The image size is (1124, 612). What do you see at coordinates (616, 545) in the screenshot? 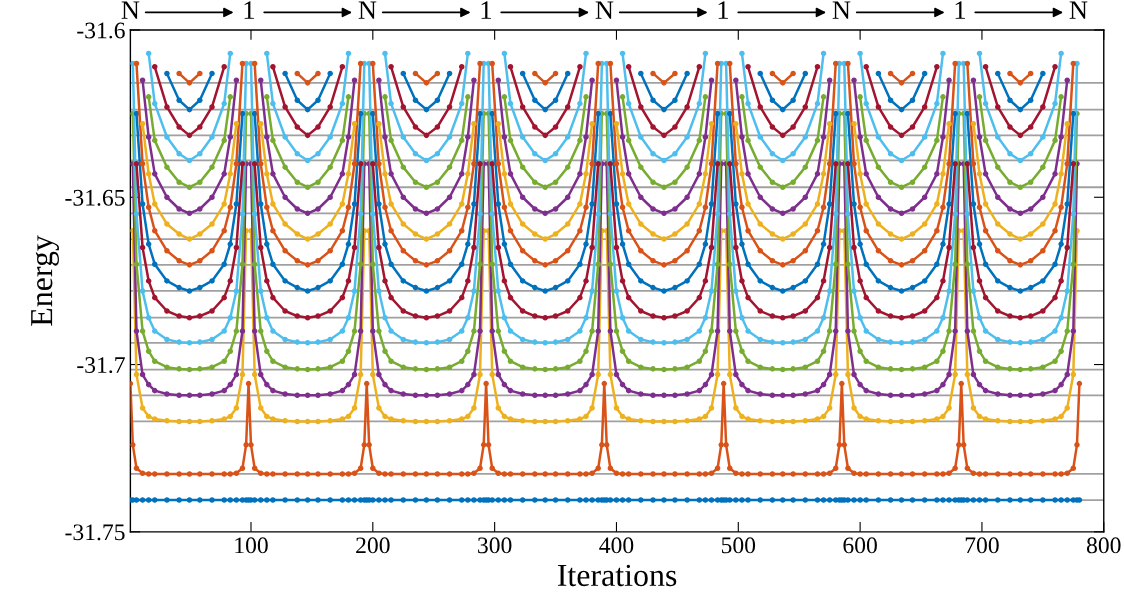
I see `x-tick-label: 400` at bounding box center [616, 545].